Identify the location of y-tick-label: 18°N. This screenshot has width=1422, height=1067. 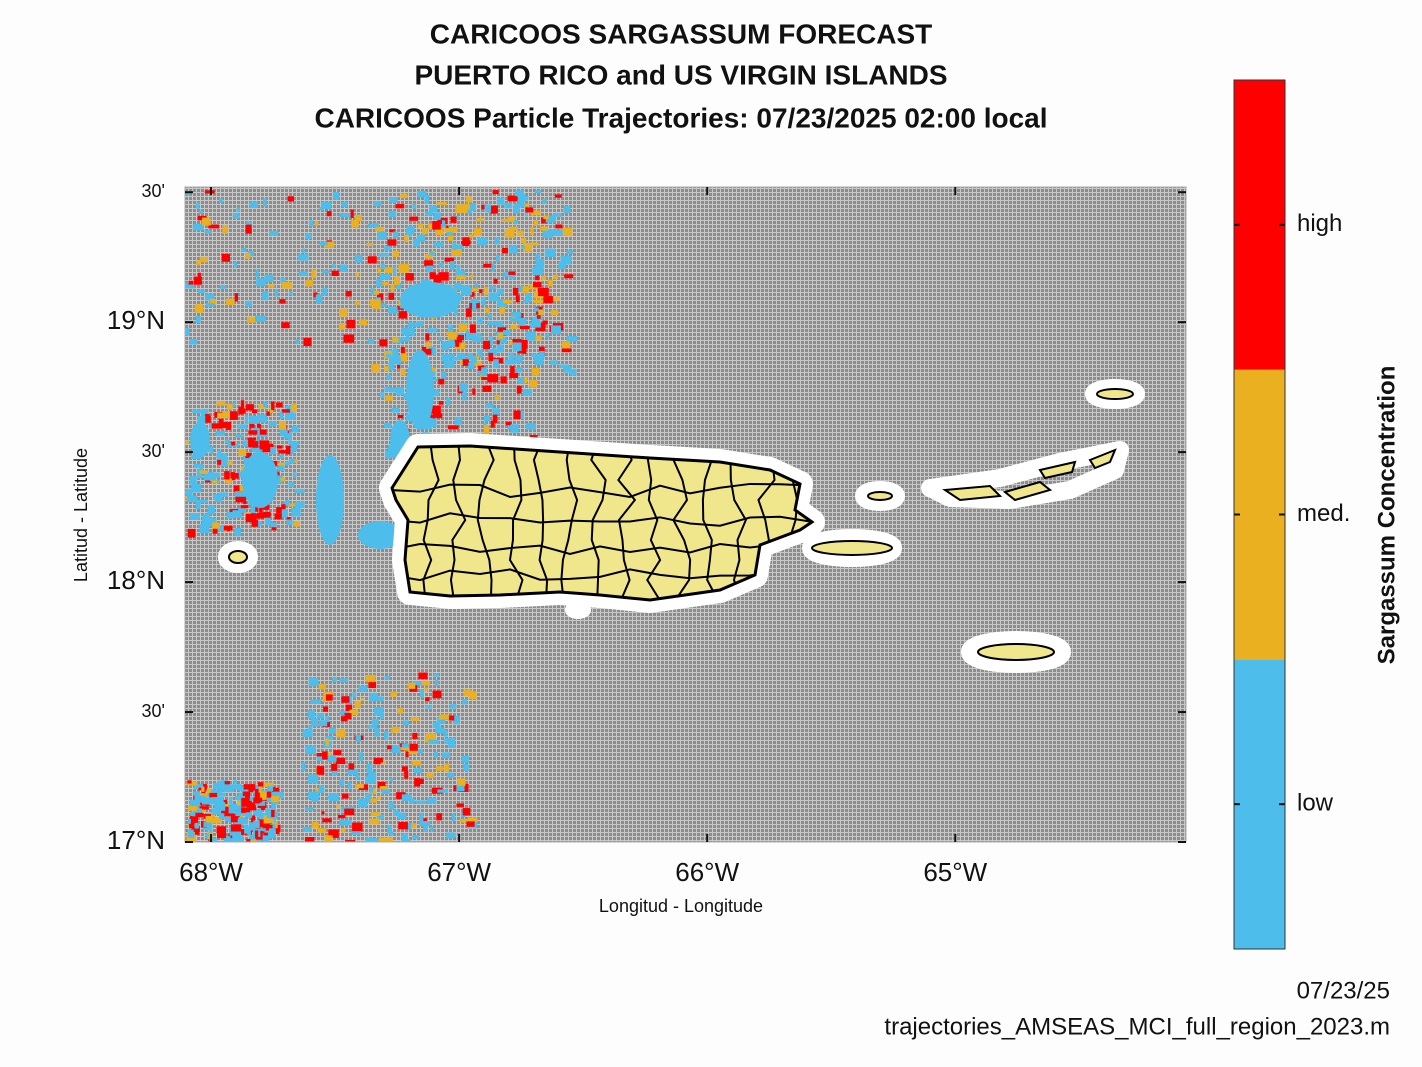
(136, 580).